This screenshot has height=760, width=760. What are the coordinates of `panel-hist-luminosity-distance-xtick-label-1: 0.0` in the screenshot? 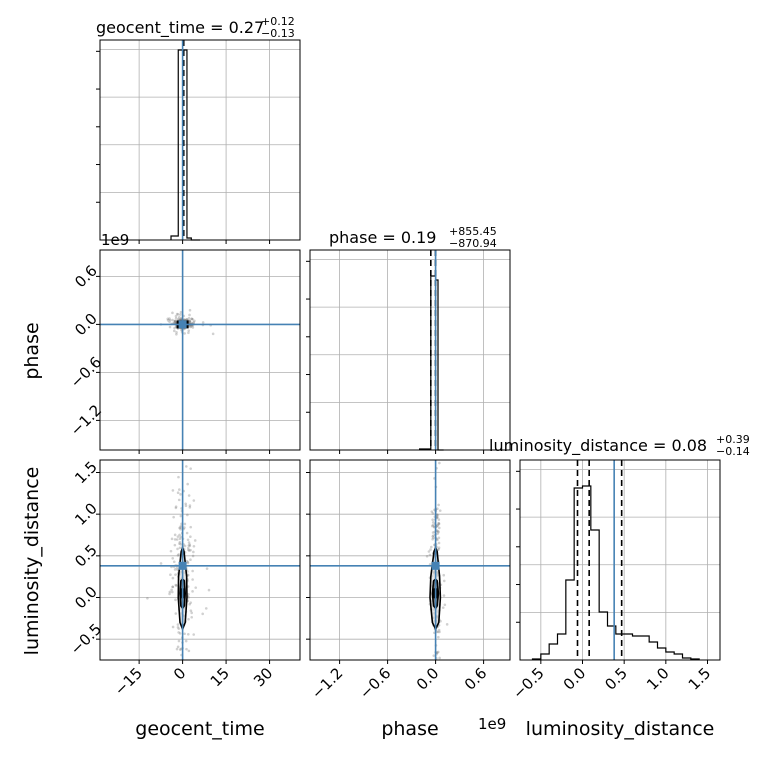 It's located at (575, 679).